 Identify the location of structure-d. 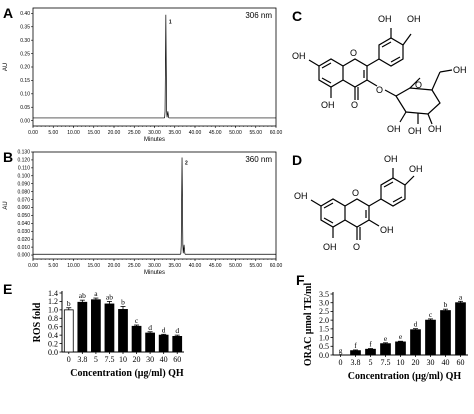
(362, 204).